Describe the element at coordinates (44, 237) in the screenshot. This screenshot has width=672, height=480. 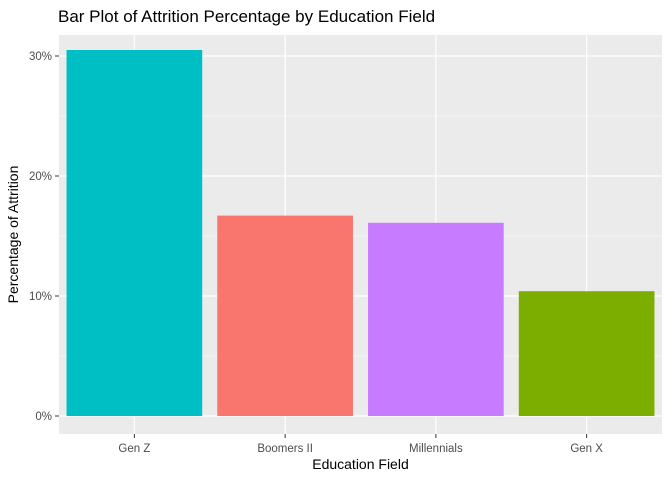
I see `y-axis: 0% 10% 20% 30%` at that location.